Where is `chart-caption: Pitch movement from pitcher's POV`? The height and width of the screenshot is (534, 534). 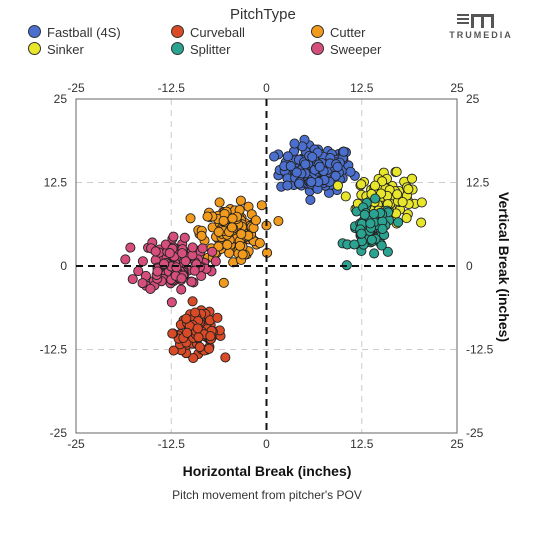 chart-caption: Pitch movement from pitcher's POV is located at coordinates (267, 495).